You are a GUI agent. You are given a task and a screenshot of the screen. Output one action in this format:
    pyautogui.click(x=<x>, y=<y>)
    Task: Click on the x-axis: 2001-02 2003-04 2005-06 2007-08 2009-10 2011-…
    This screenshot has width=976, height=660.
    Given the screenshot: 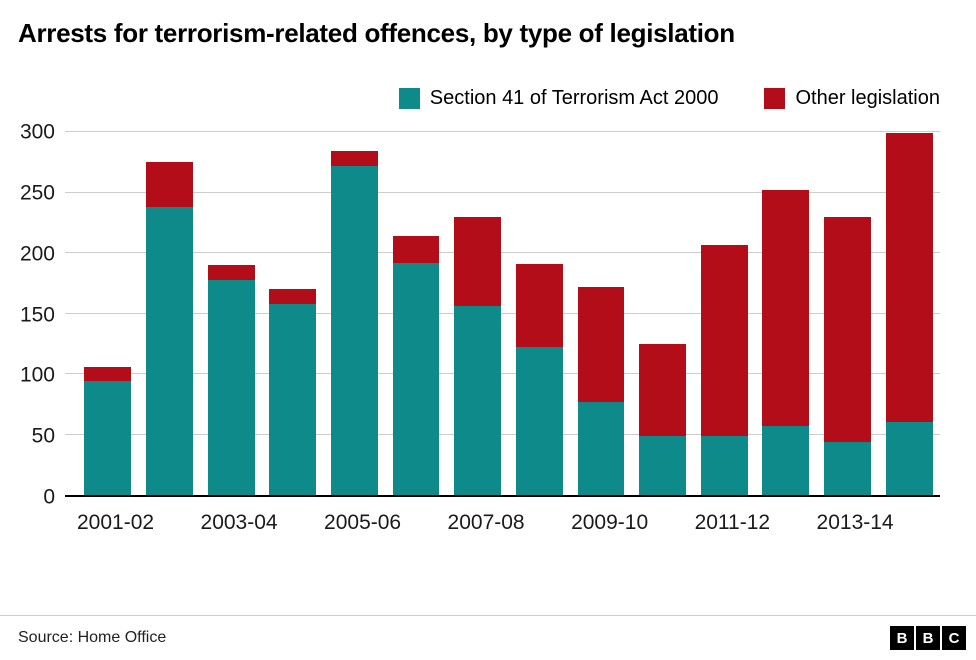 What is the action you would take?
    pyautogui.click(x=502, y=523)
    